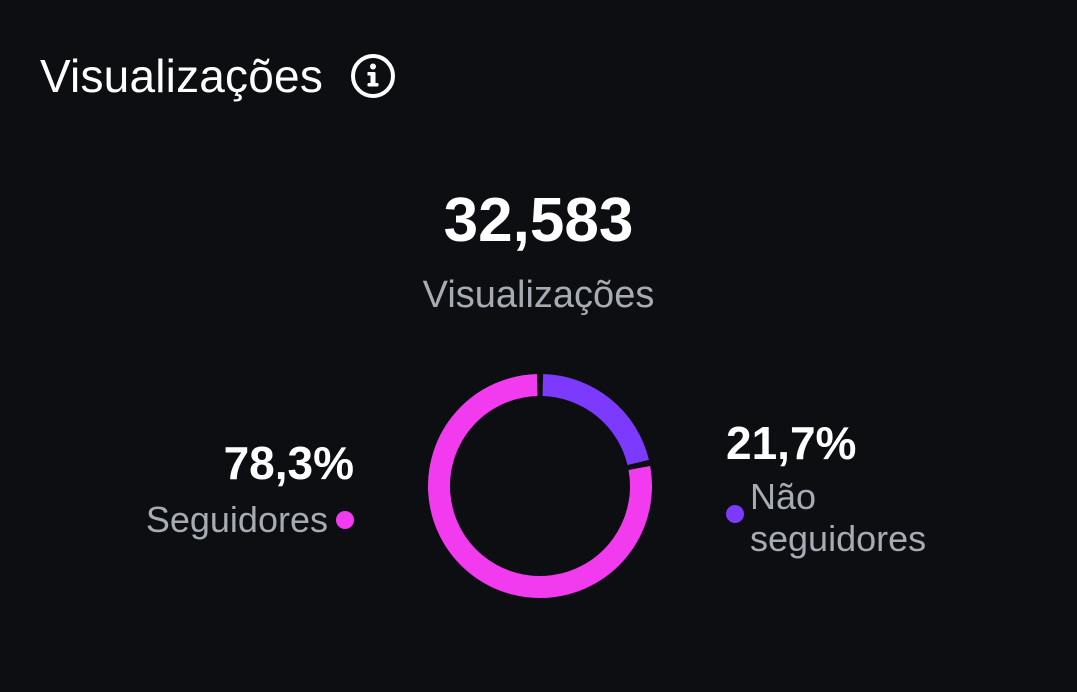 This screenshot has width=1077, height=692. I want to click on followers-label: Seguidores, so click(236, 519).